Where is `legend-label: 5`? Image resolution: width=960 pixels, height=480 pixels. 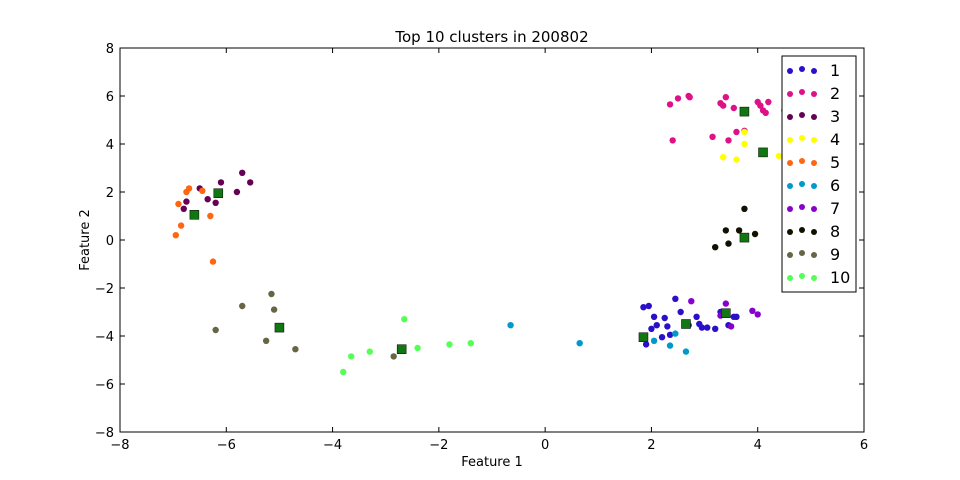
legend-label: 5 is located at coordinates (835, 162).